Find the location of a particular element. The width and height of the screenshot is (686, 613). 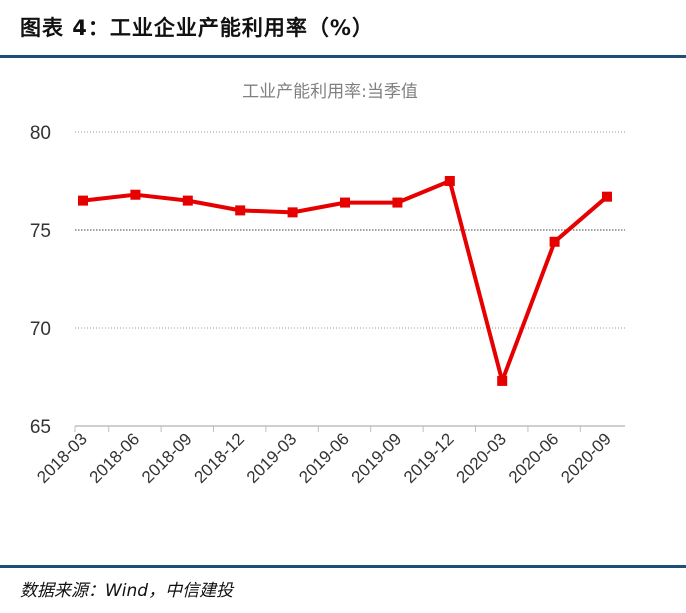

x-tick-label-2020-06: 2020-06 is located at coordinates (534, 458).